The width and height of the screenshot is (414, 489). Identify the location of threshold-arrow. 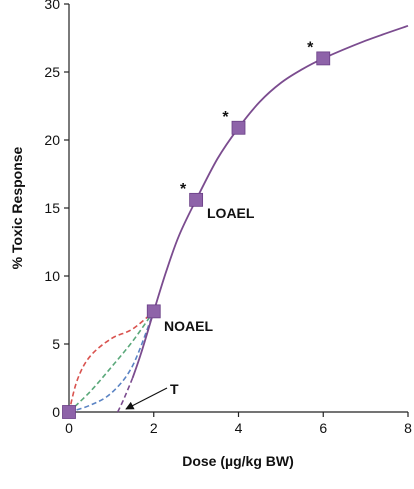
(146, 398).